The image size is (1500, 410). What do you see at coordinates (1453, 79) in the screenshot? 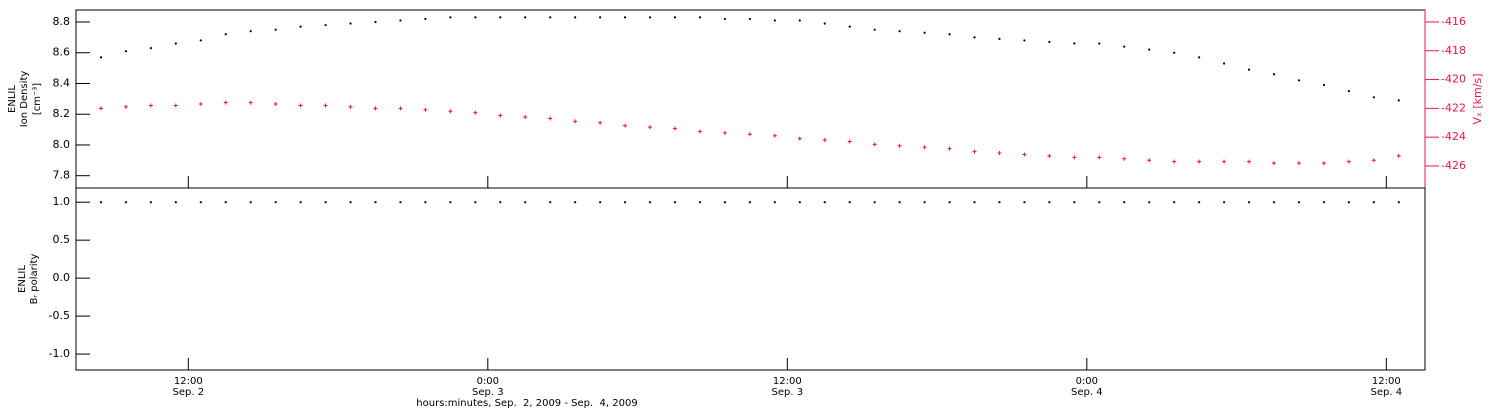
I see `y2-tick-label: -420` at bounding box center [1453, 79].